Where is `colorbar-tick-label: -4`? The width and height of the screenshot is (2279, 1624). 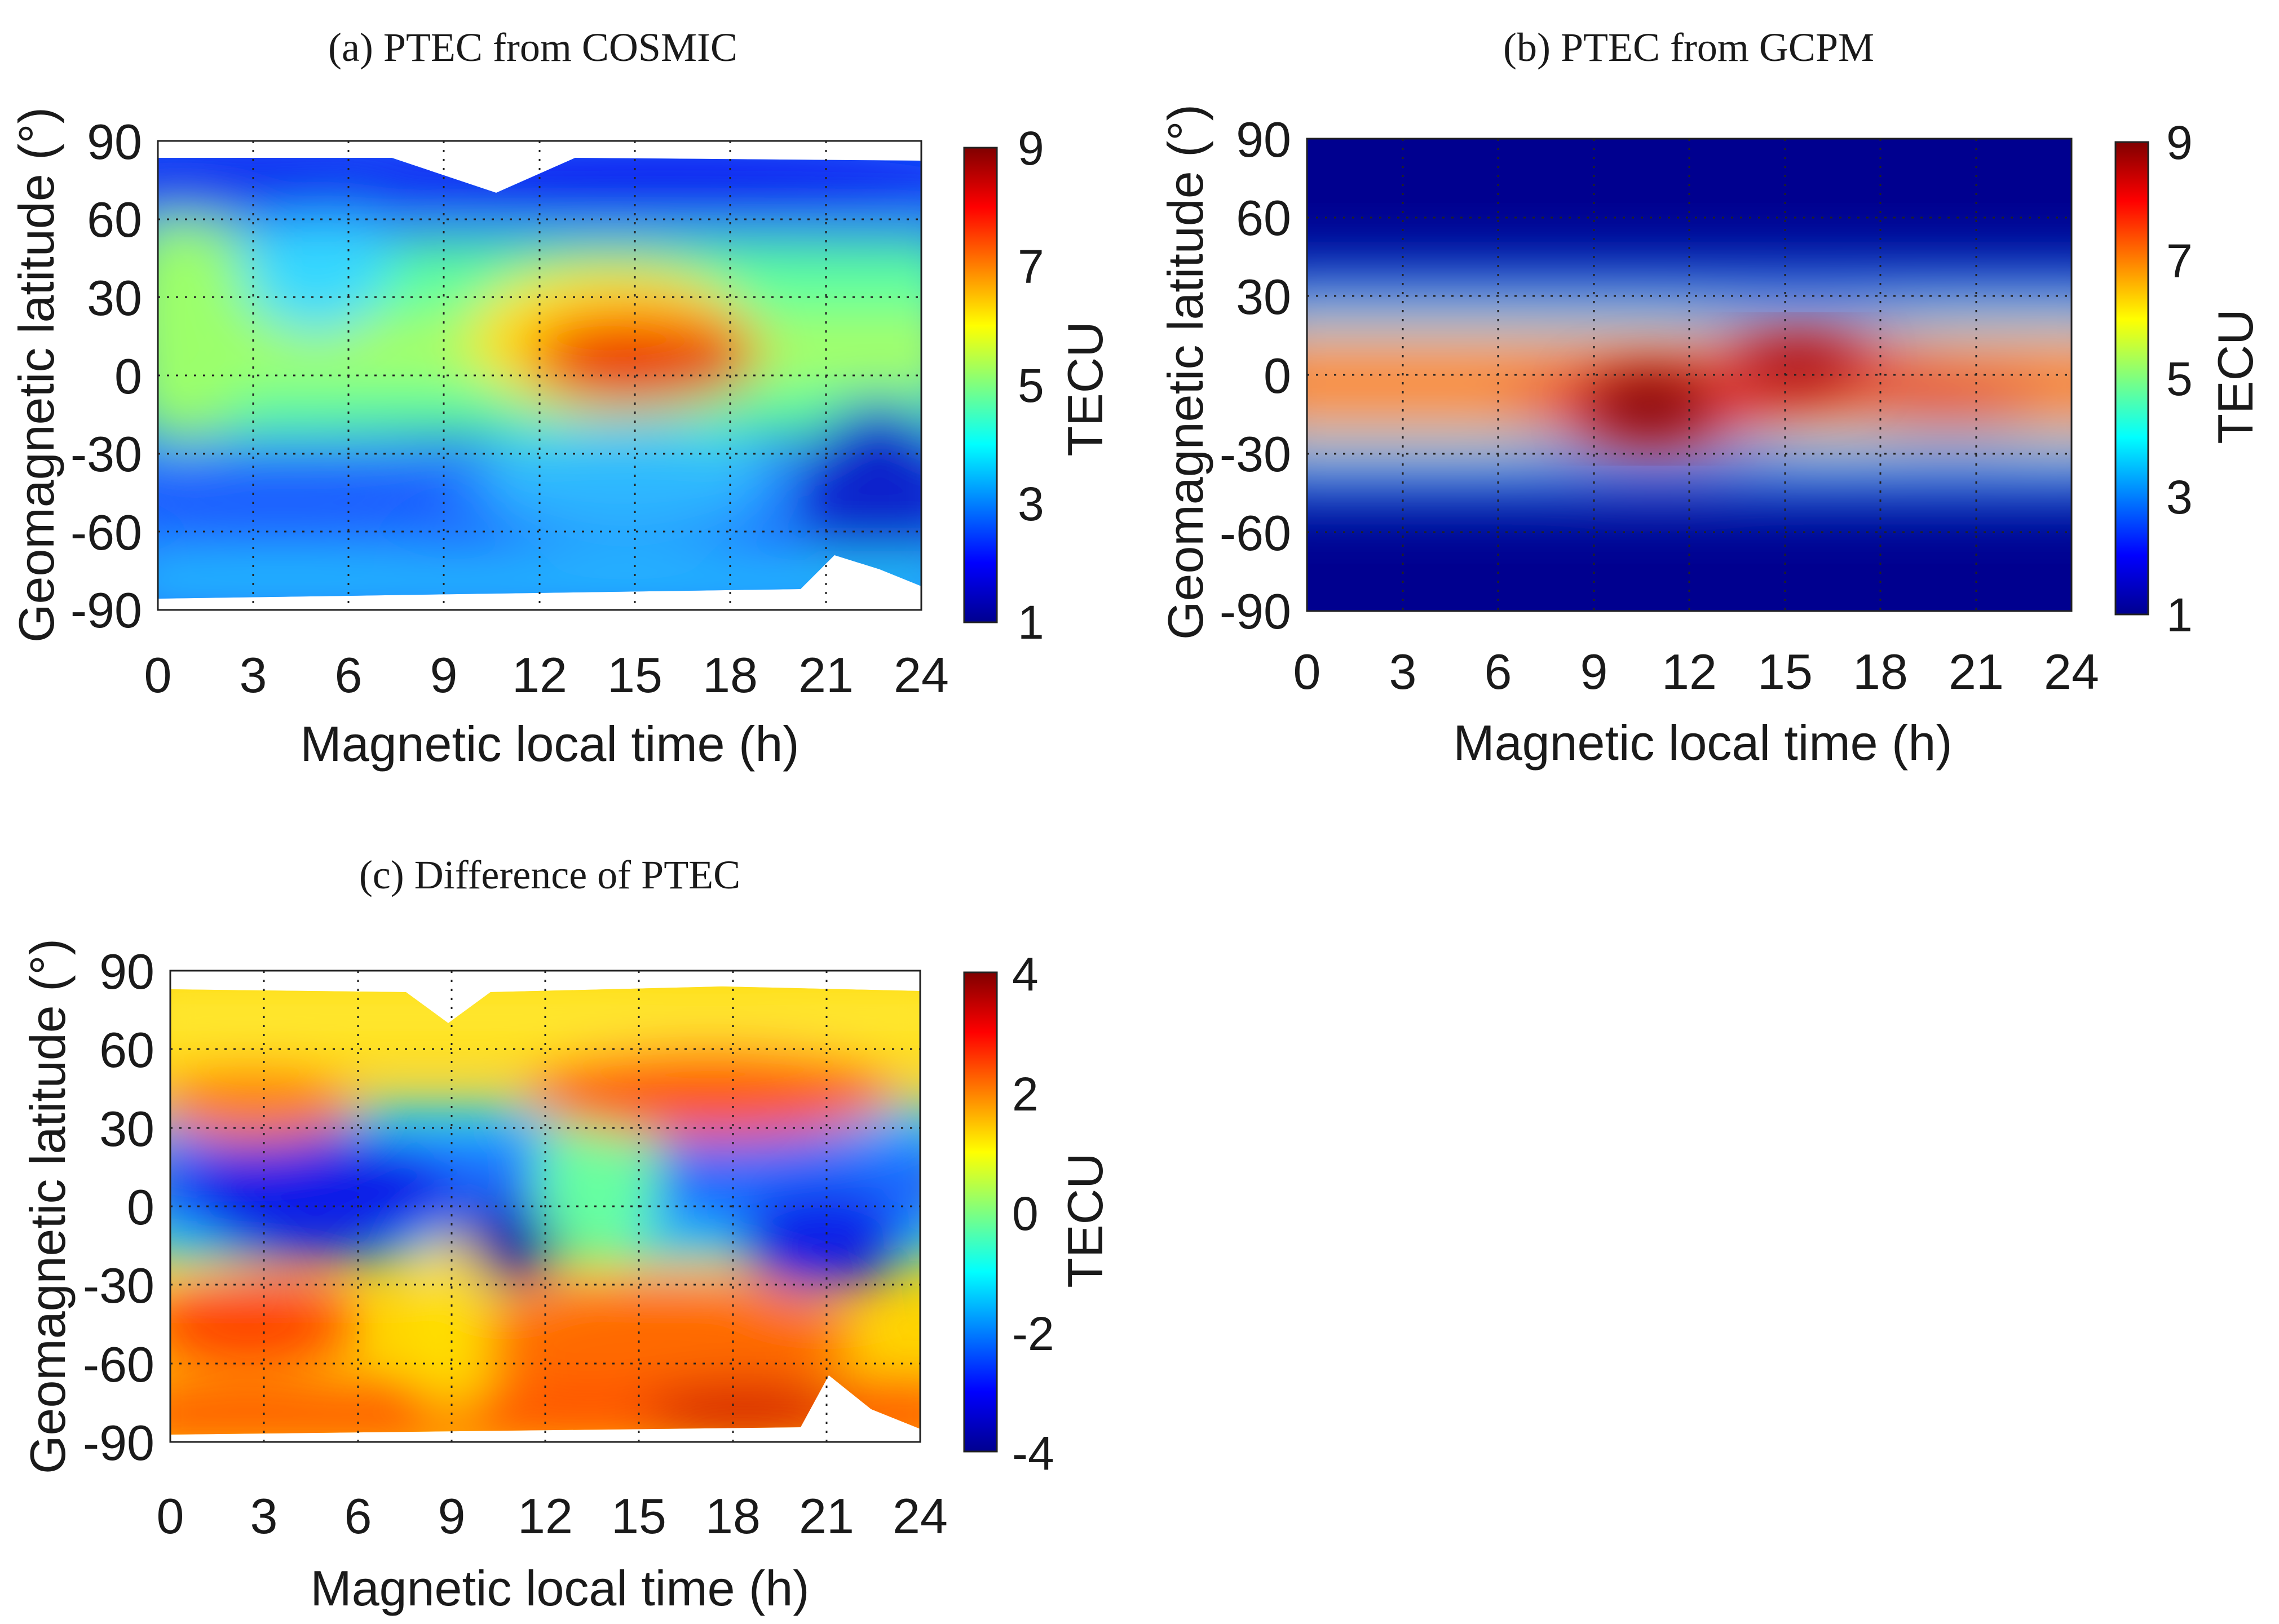
colorbar-tick-label: -4 is located at coordinates (1033, 1453).